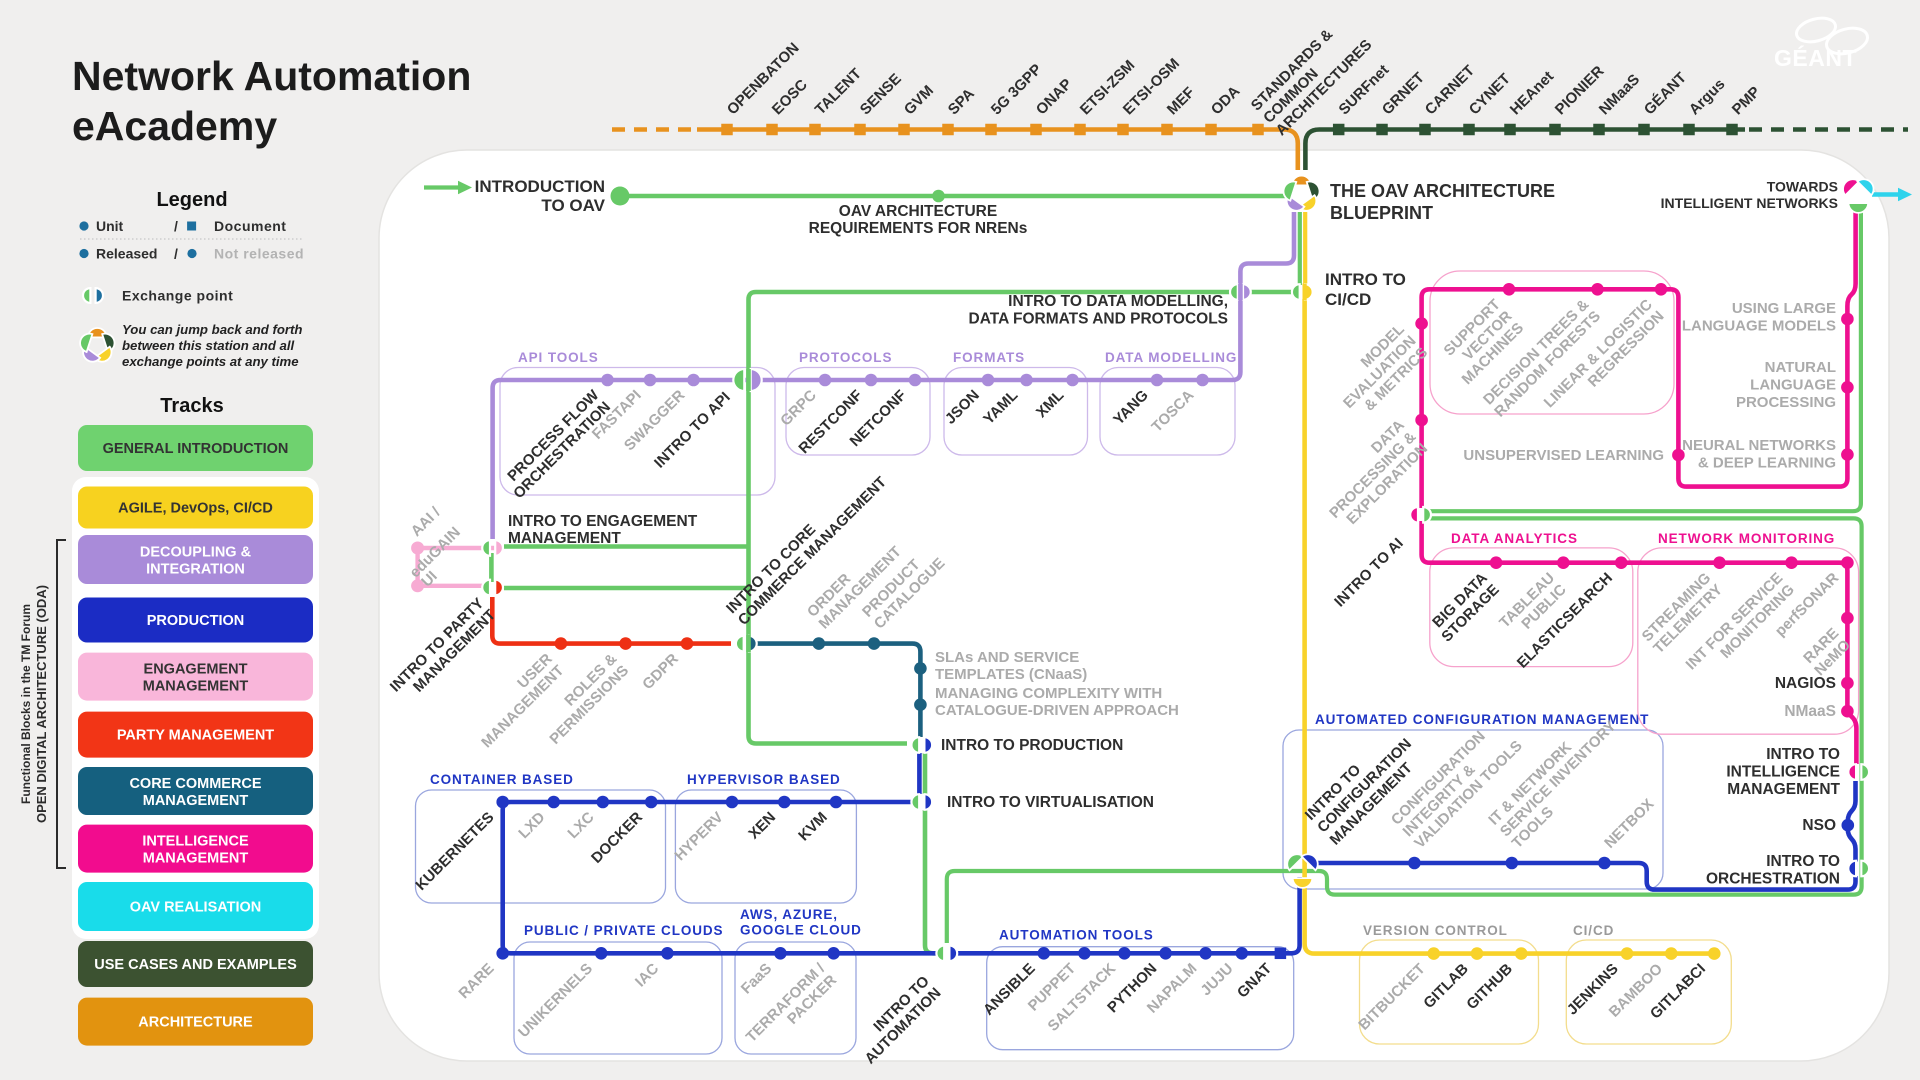  I want to click on svg-text:OPEN DIGITAL ARCHITECTURE (ODA: OPEN DIGITAL ARCHITECTURE (ODA), so click(41, 704).